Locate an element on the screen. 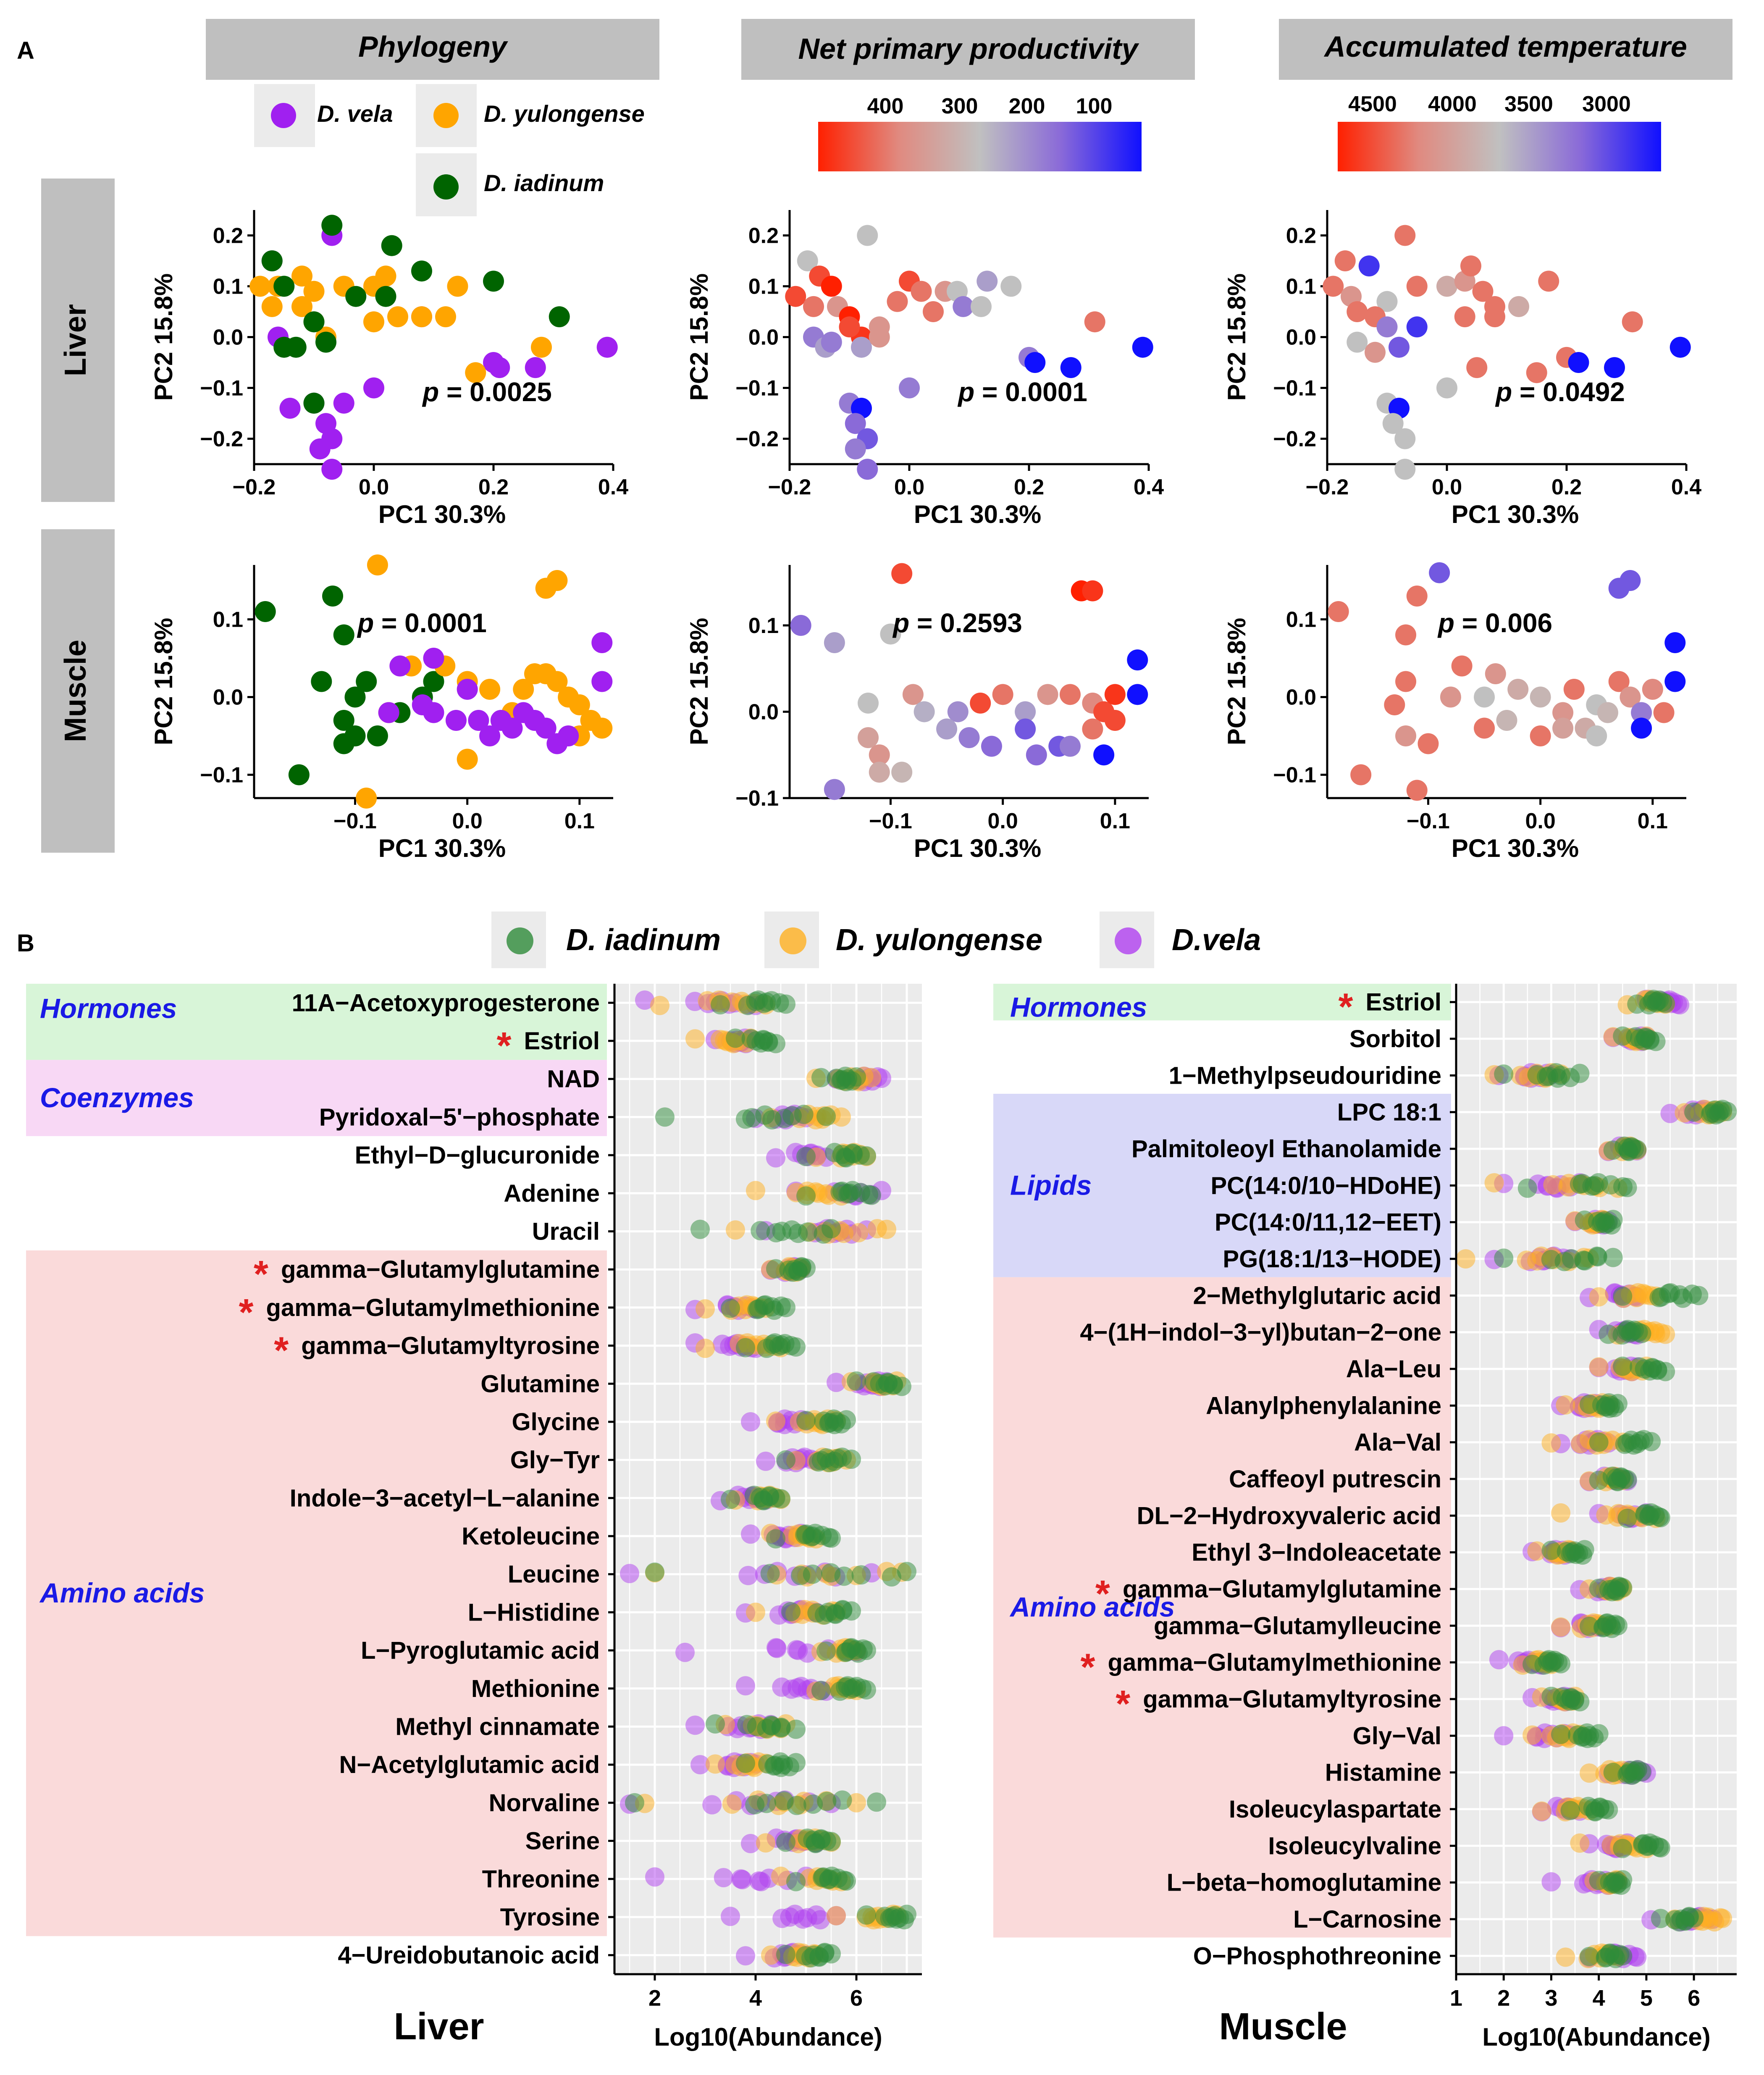 The image size is (1764, 2075). category-label: Amino acids is located at coordinates (122, 1592).